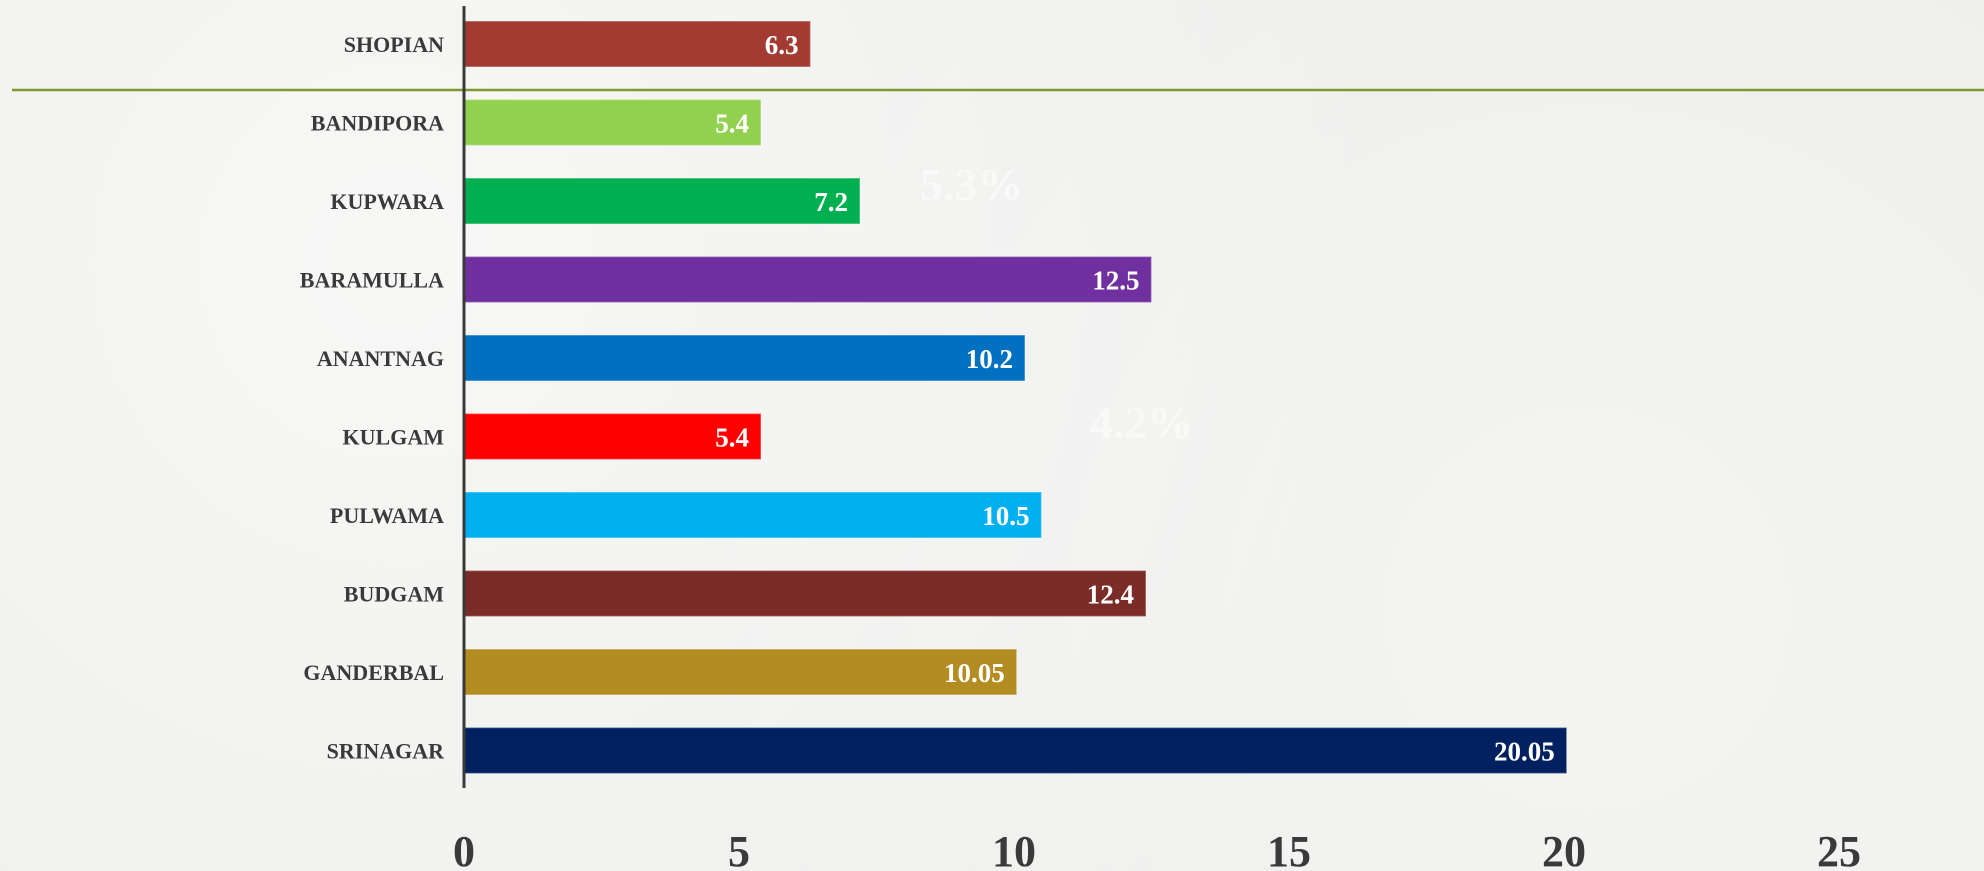 This screenshot has height=871, width=1984. Describe the element at coordinates (387, 515) in the screenshot. I see `category-label-pulwama: PULWAMA` at that location.